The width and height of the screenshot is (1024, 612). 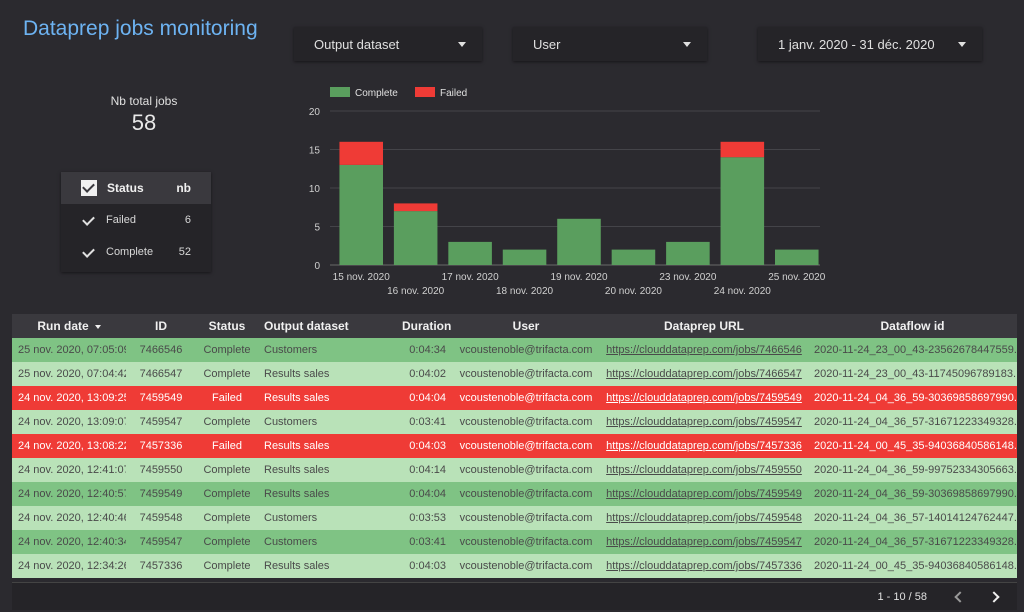 I want to click on cell-dataprep-url: https://clouddataprep.com/jobs/7466546, so click(x=704, y=350).